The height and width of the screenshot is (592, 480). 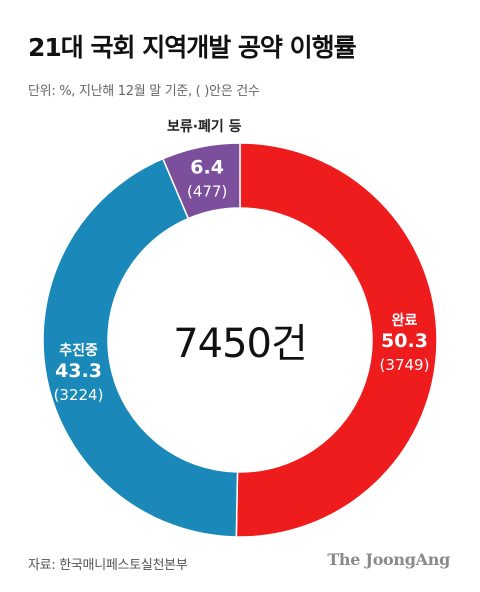 I want to click on slice-0-percent-label: 50.3, so click(x=404, y=341).